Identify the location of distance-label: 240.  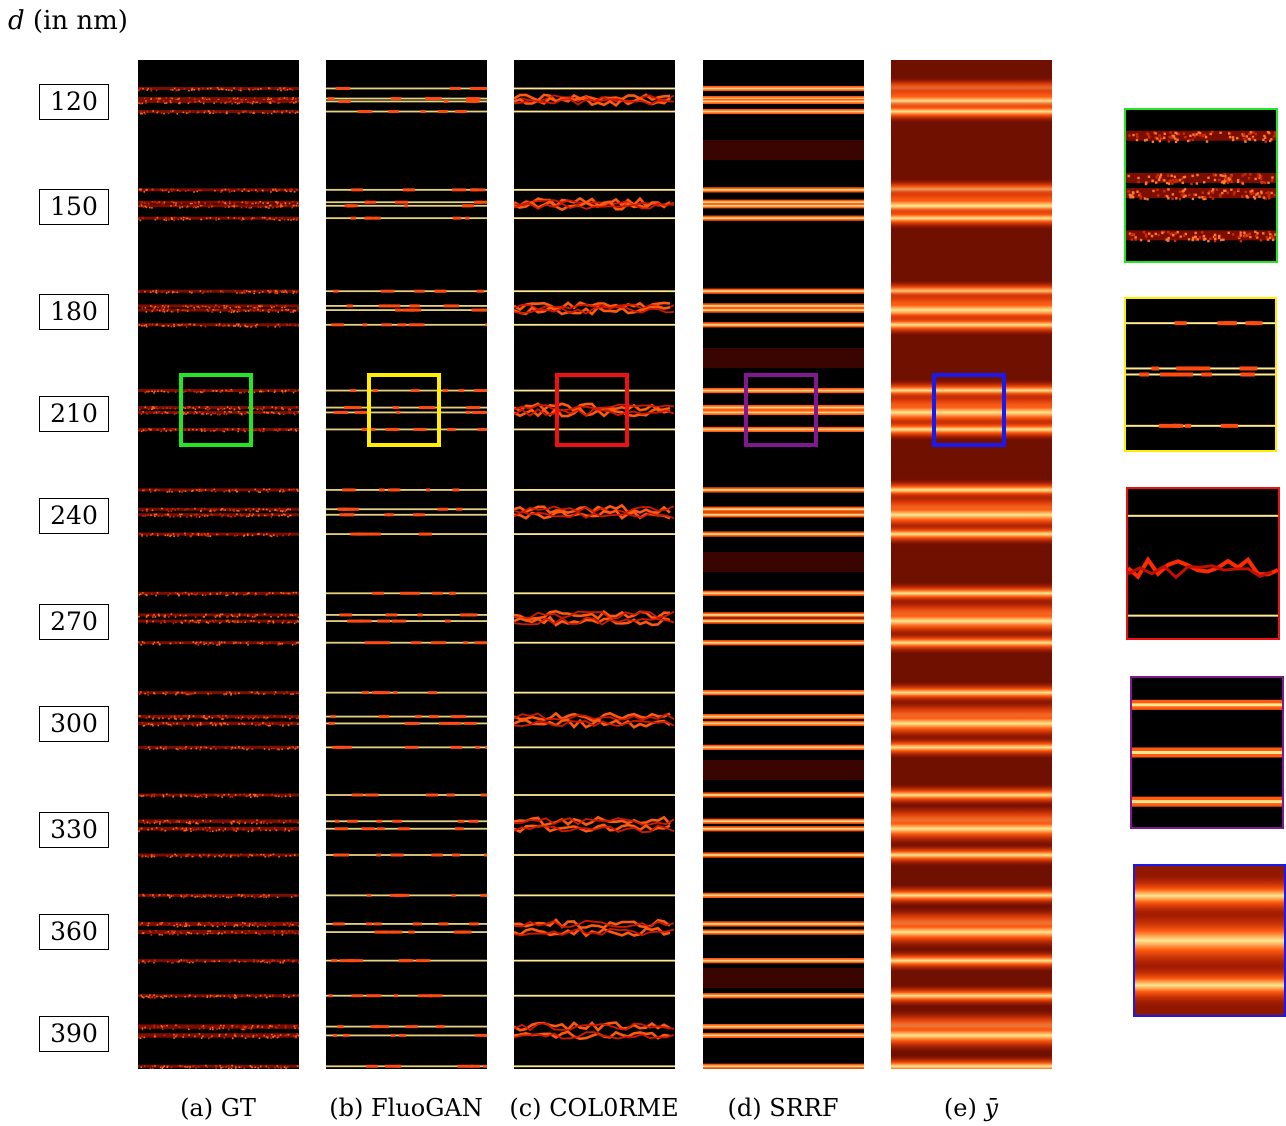
(74, 516).